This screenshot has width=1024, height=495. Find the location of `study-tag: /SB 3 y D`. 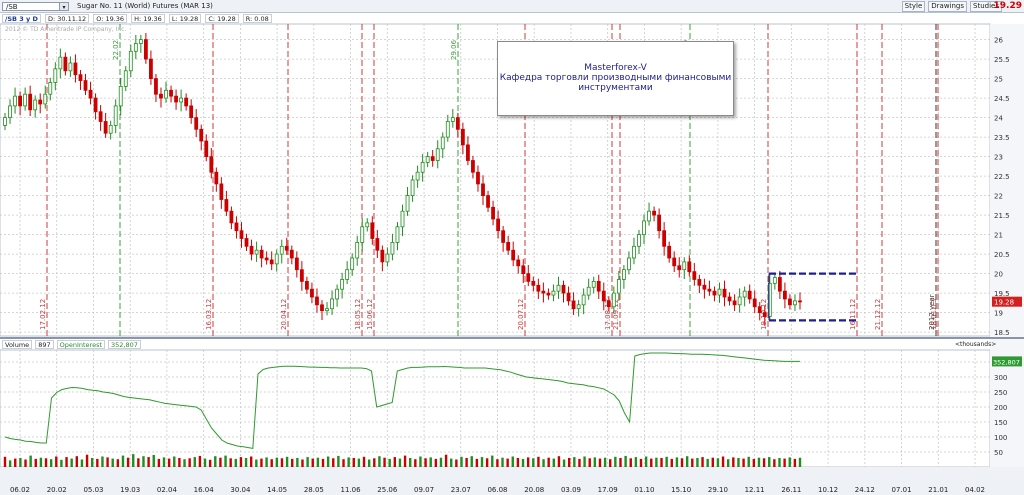

study-tag: /SB 3 y D is located at coordinates (21, 18).